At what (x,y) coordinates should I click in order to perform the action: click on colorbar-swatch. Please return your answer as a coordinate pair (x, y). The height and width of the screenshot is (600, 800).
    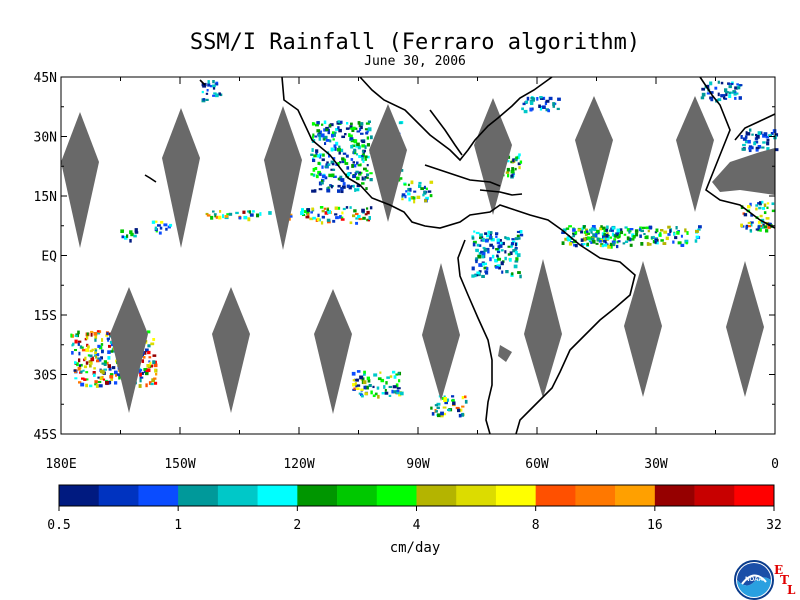
    Looking at the image, I should click on (277, 495).